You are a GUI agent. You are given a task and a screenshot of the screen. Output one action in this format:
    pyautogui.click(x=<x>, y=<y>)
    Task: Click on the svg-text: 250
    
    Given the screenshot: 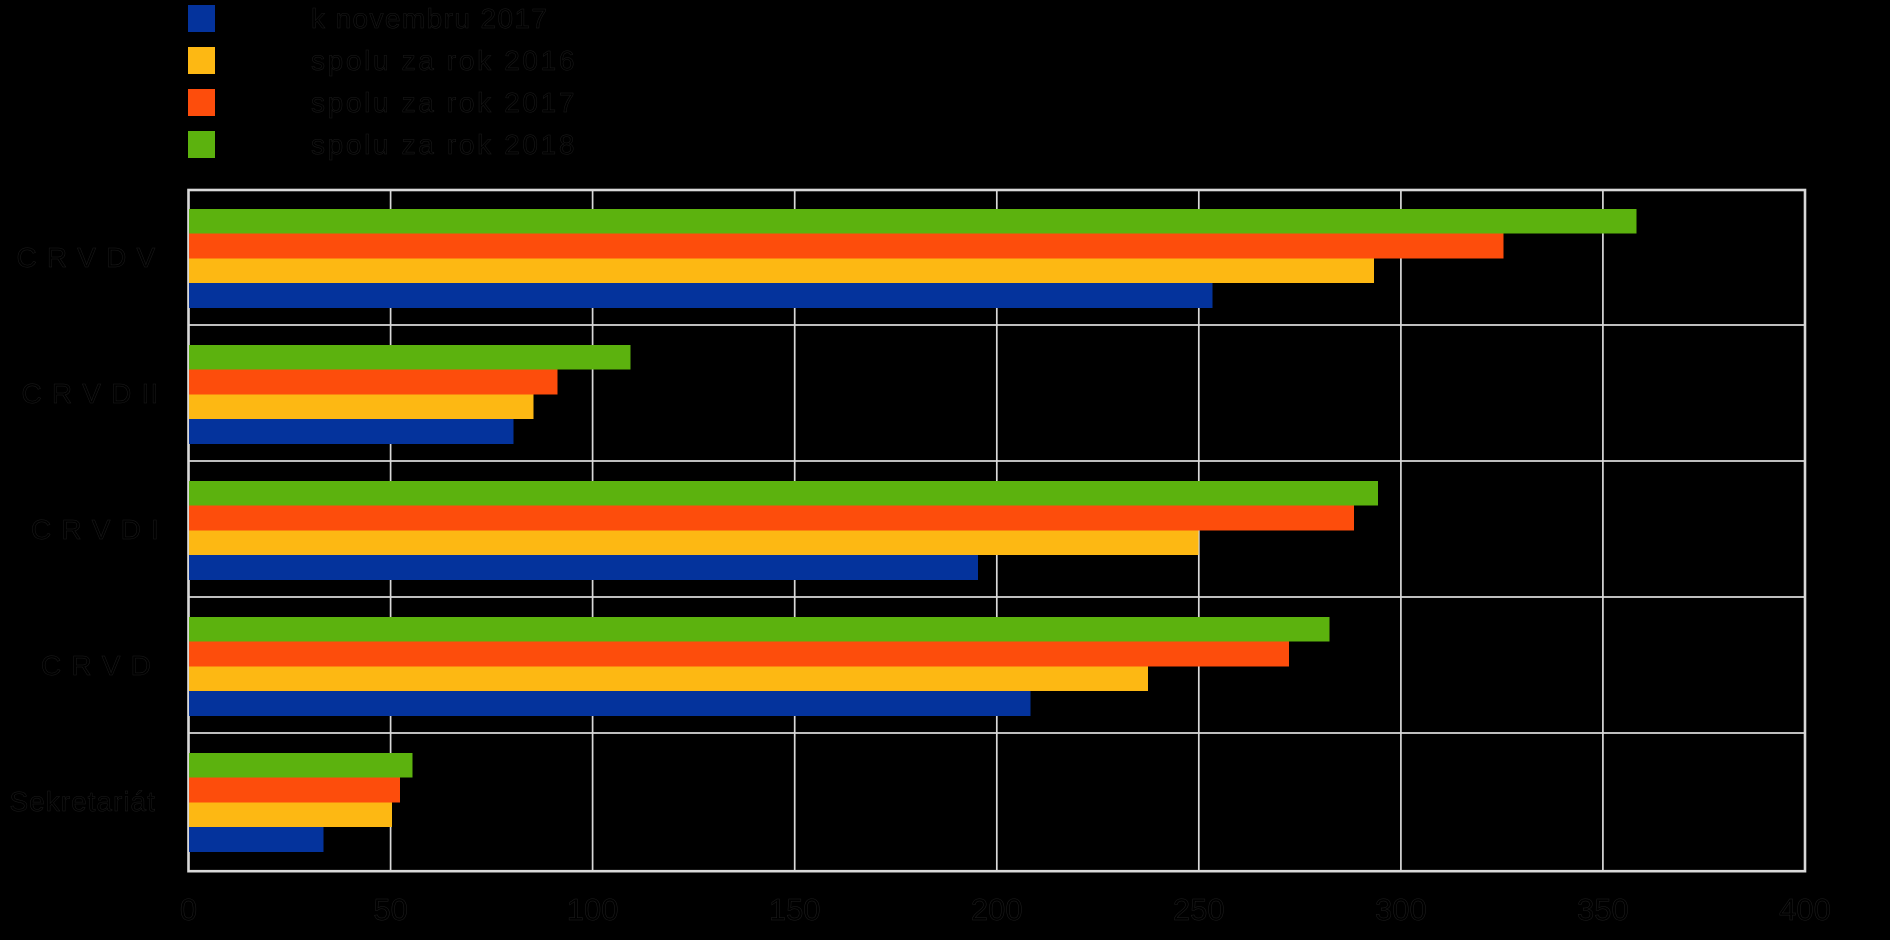 What is the action you would take?
    pyautogui.click(x=1199, y=909)
    